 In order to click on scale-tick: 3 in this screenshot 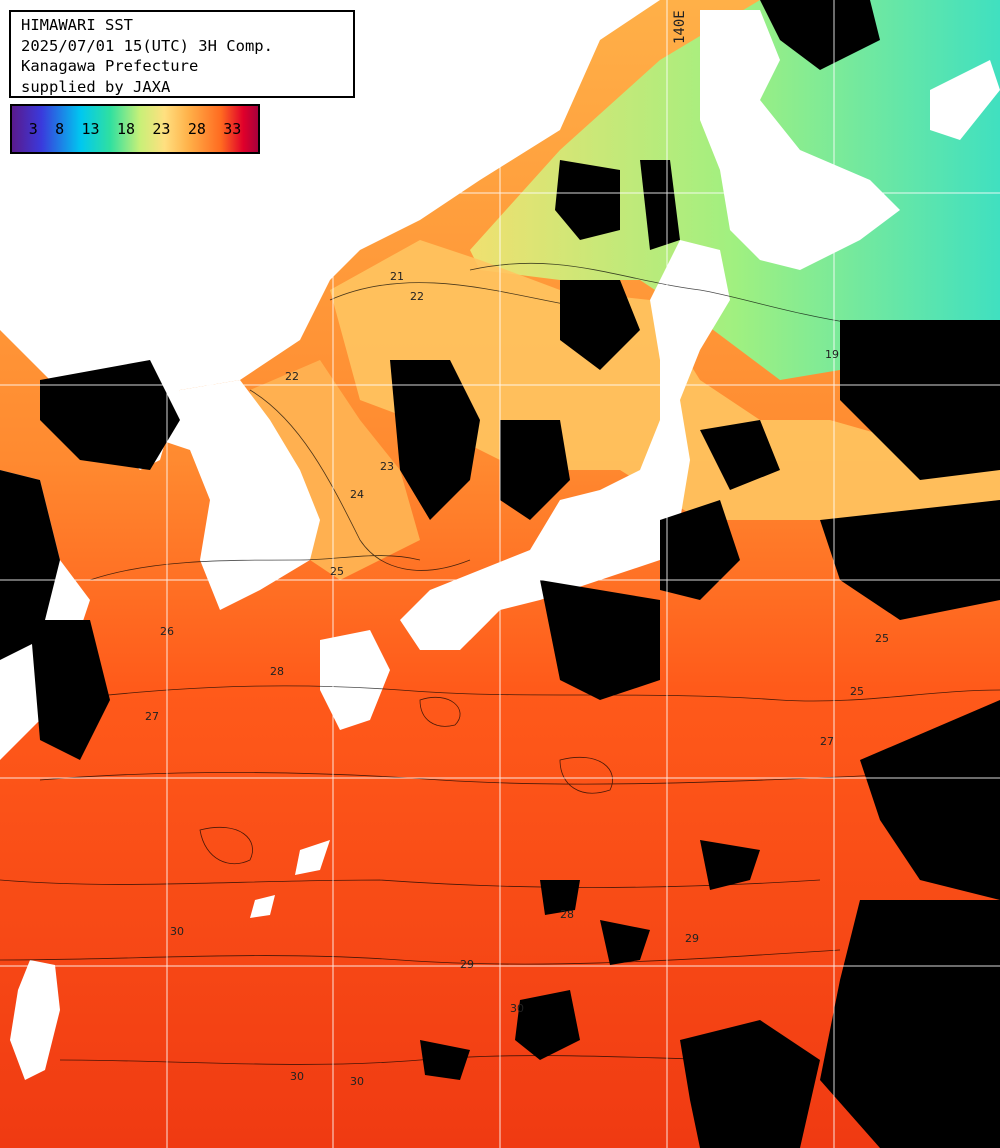, I will do `click(33, 129)`.